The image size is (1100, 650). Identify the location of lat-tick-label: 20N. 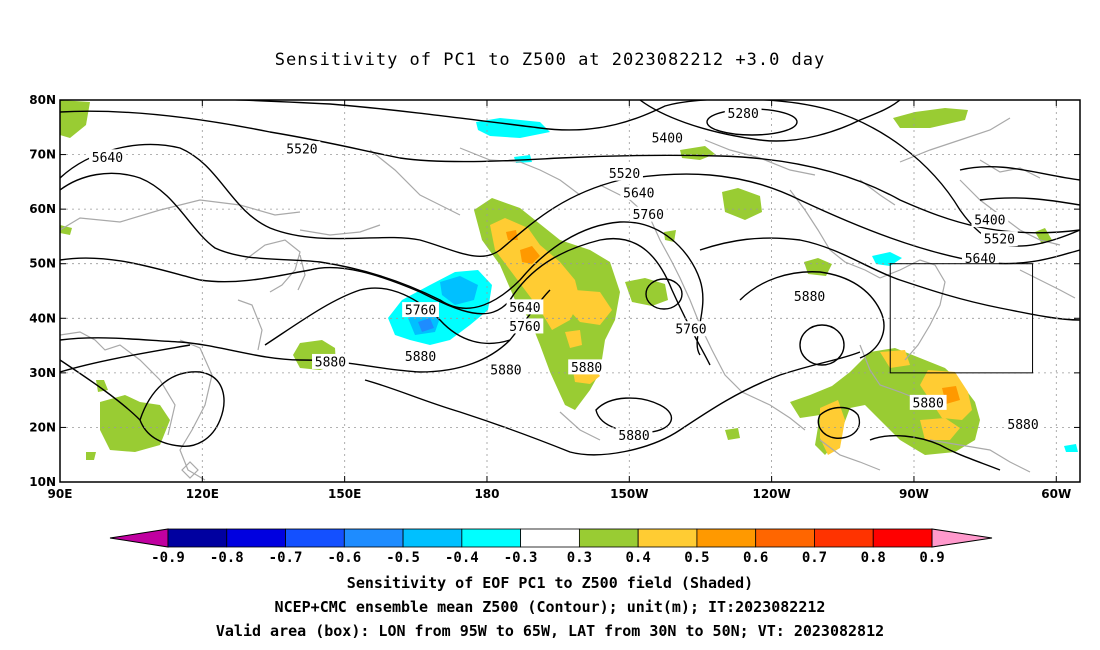
(42, 427).